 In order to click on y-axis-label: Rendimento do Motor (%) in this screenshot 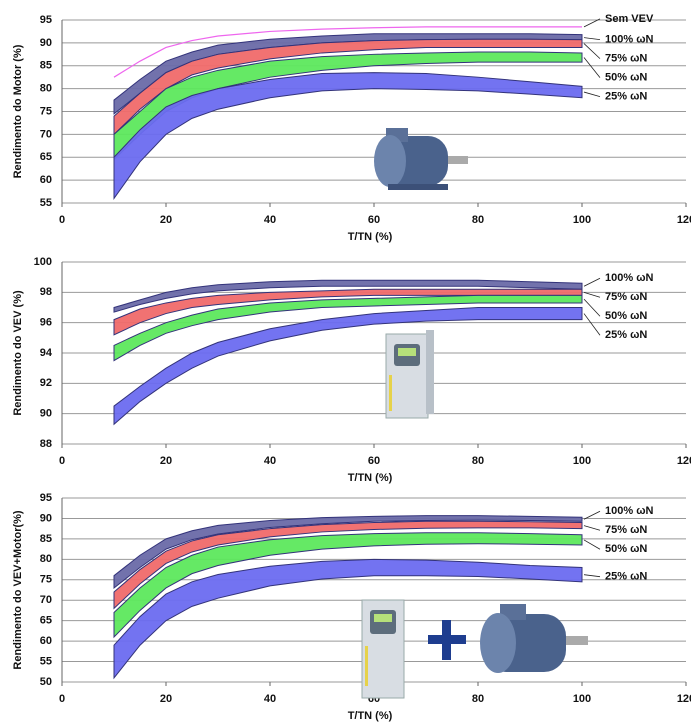, I will do `click(18, 111)`.